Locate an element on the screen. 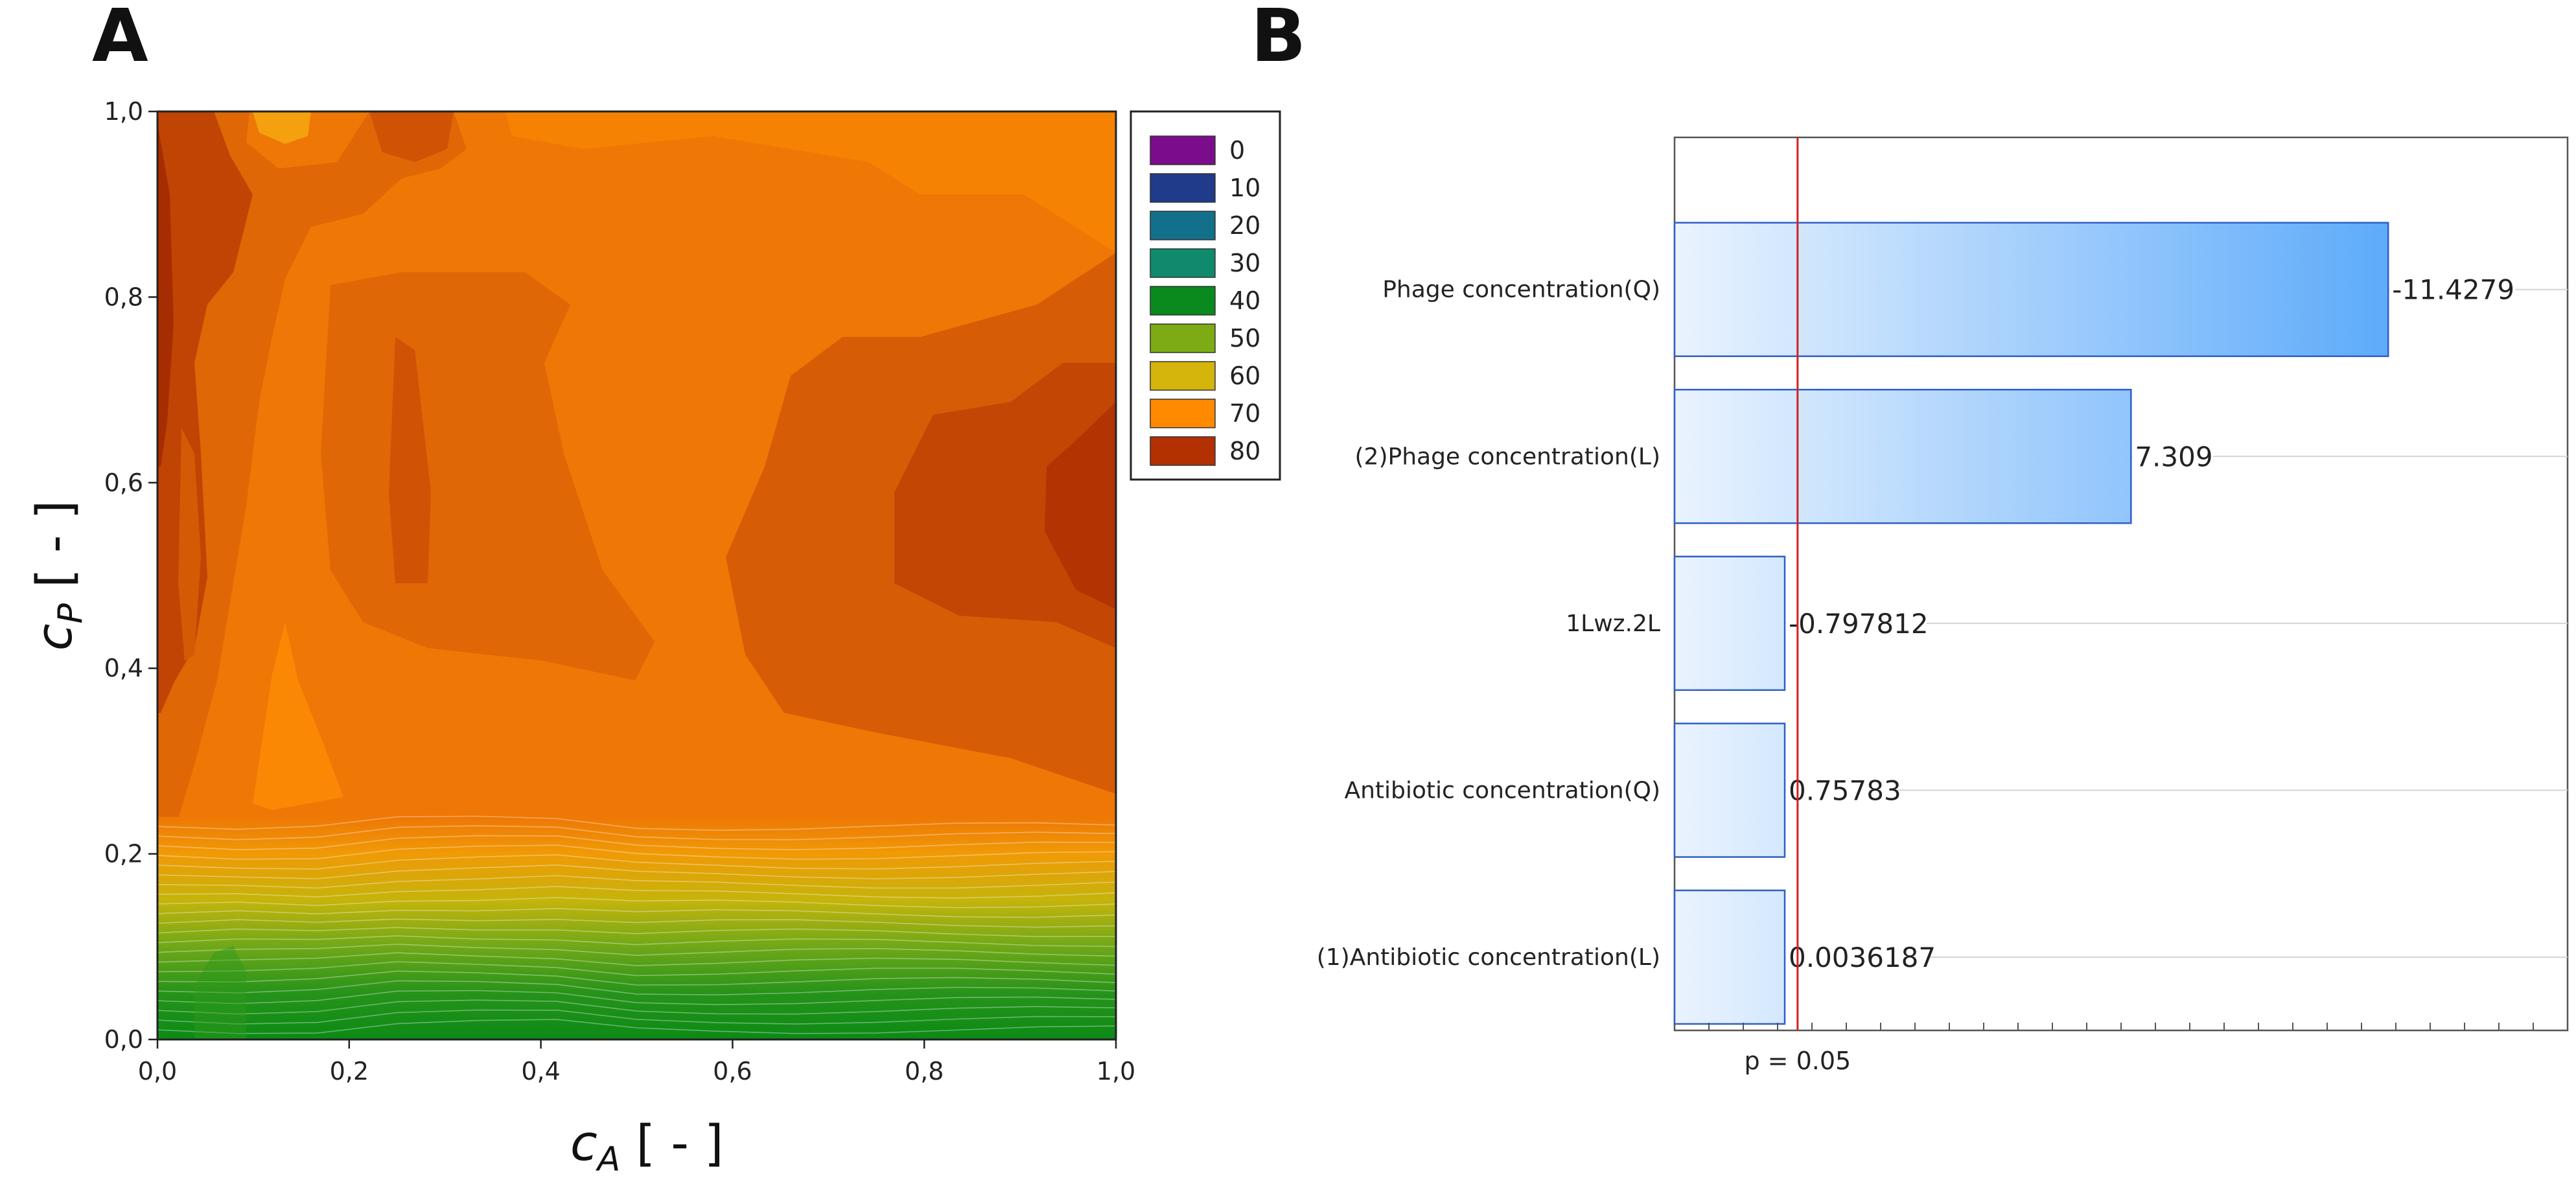  x-tick-label: 0,0 is located at coordinates (158, 1071).